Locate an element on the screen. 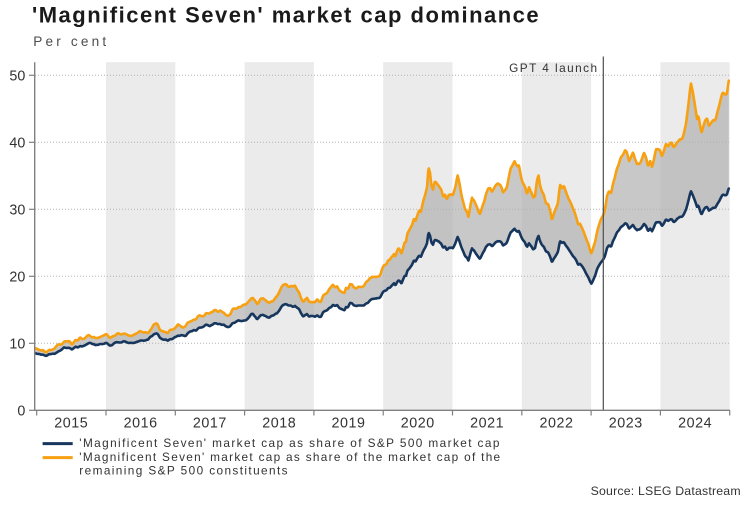 The height and width of the screenshot is (505, 750). svg-text: 2015 is located at coordinates (71, 424).